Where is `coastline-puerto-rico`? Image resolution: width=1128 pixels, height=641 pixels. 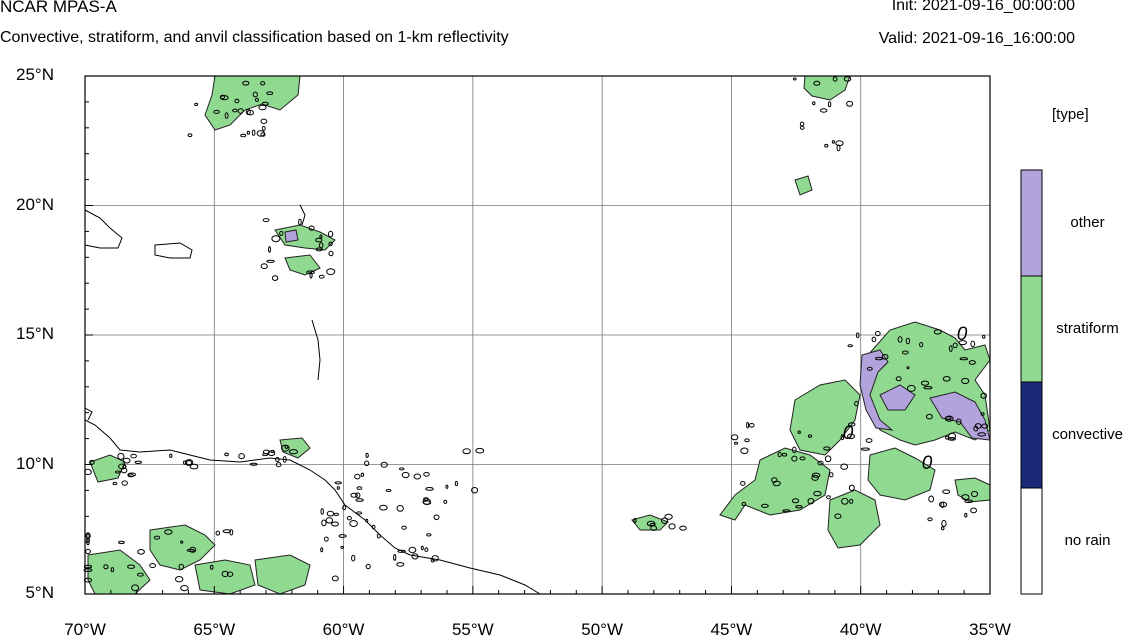
coastline-puerto-rico is located at coordinates (103, 229).